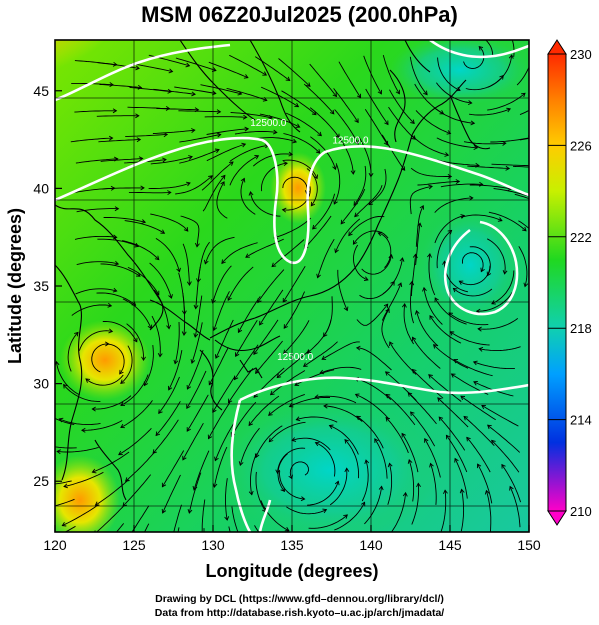 The image size is (599, 625). What do you see at coordinates (41, 384) in the screenshot?
I see `y-tick-label: 30` at bounding box center [41, 384].